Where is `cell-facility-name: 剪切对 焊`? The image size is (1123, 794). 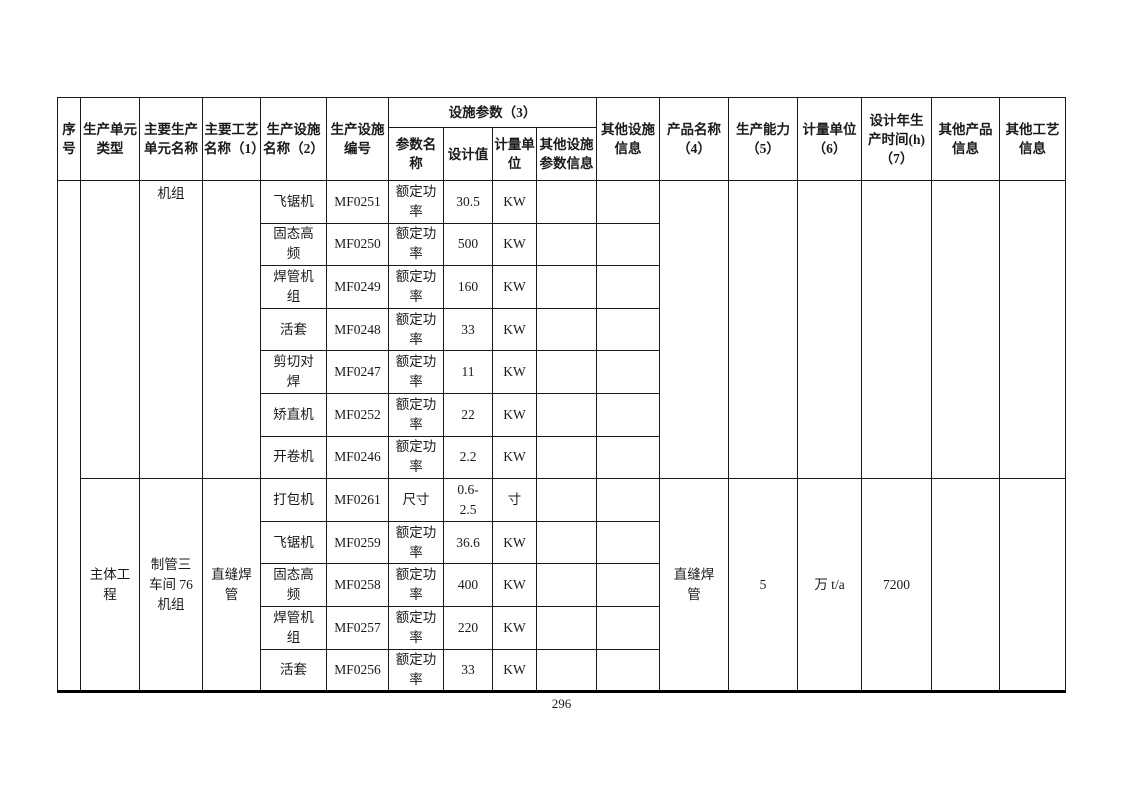
cell-facility-name: 剪切对 焊 is located at coordinates (293, 372).